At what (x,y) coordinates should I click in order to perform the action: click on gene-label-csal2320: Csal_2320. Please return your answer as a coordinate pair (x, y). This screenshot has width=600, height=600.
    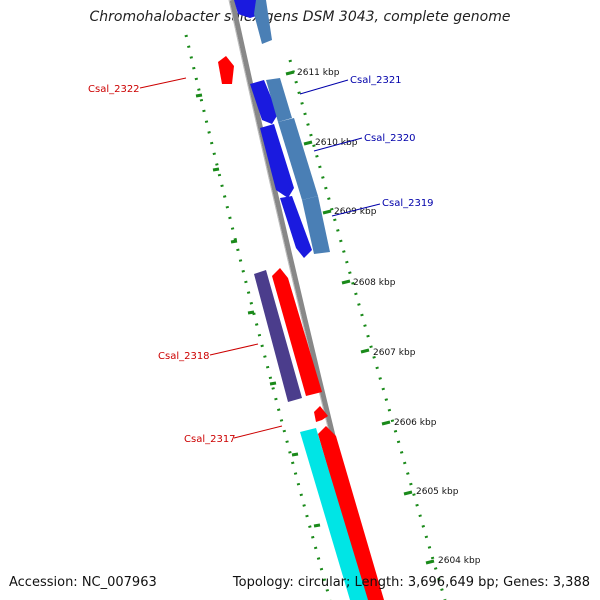
    Looking at the image, I should click on (390, 138).